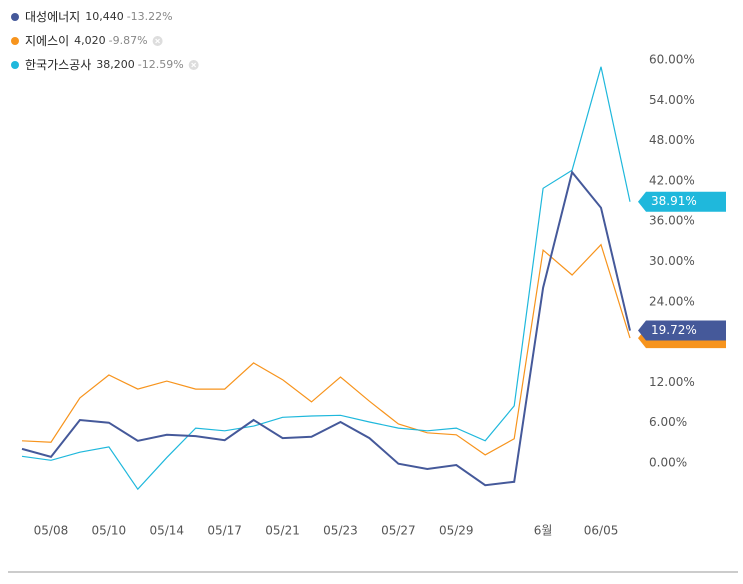  I want to click on legend-entry: 대성에너지 10,440 -13.22%, so click(99, 17).